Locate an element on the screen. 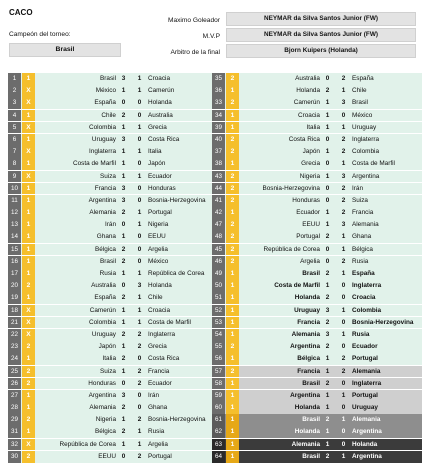  final-referee-field: Bjorn Kuipers (Holanda) is located at coordinates (321, 51).